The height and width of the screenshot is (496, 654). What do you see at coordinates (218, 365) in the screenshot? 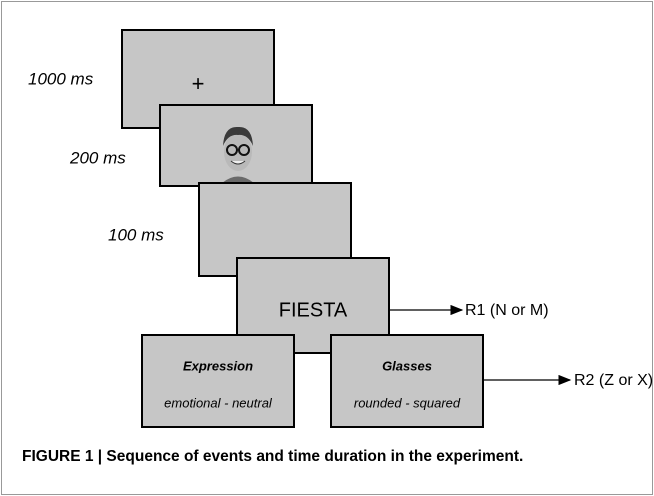
I see `task-title: Expression` at bounding box center [218, 365].